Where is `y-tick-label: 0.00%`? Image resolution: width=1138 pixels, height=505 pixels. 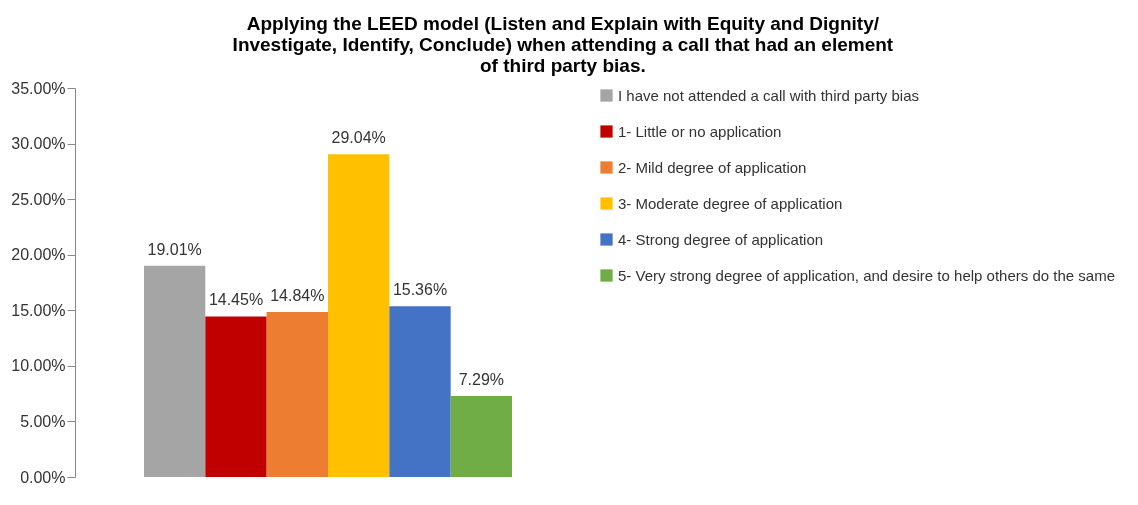 y-tick-label: 0.00% is located at coordinates (43, 477).